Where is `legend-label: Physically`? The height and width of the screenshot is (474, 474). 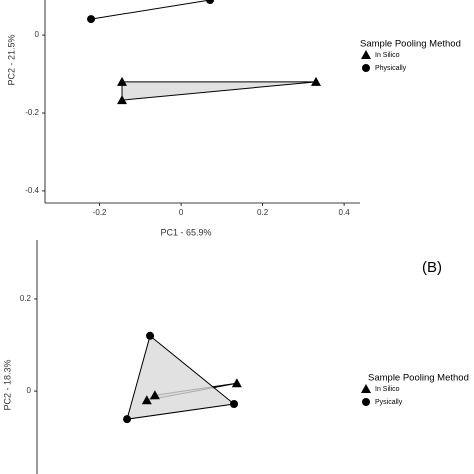
legend-label: Physically is located at coordinates (391, 68).